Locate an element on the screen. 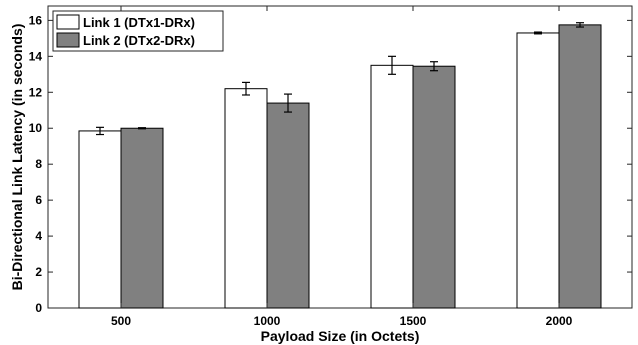 This screenshot has width=638, height=345. legend-box is located at coordinates (138, 31).